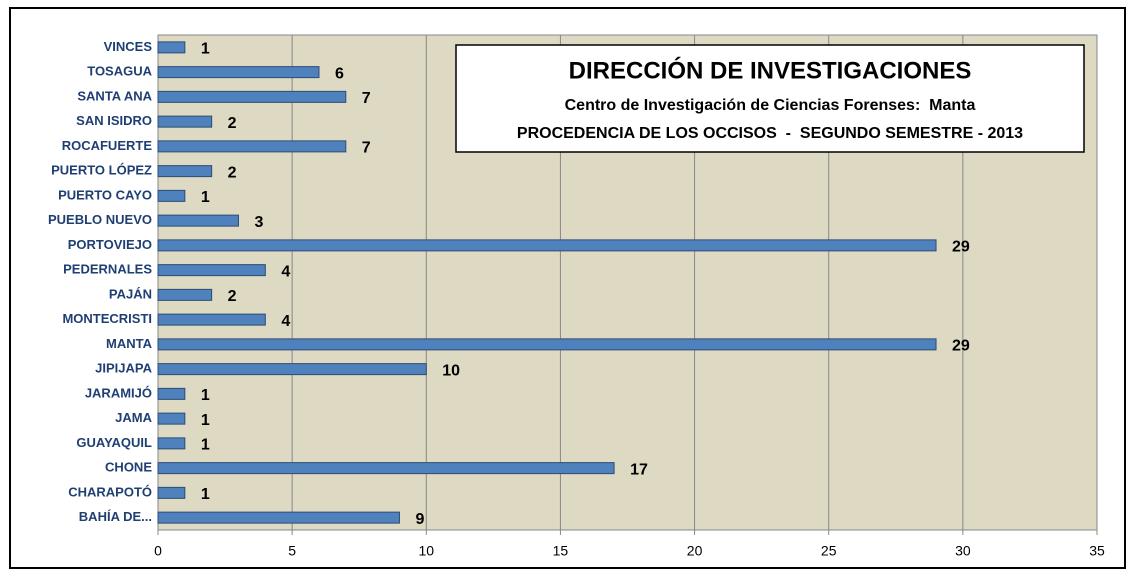 Image resolution: width=1135 pixels, height=576 pixels. Describe the element at coordinates (292, 551) in the screenshot. I see `x-tick-label: 5` at that location.